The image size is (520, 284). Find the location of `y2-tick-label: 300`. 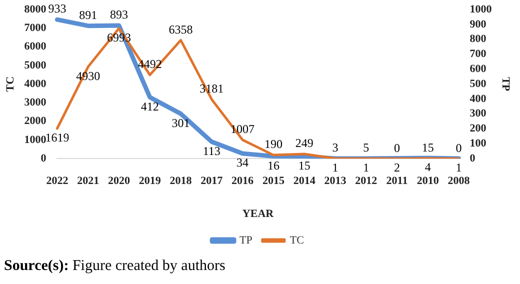

y2-tick-label: 300 is located at coordinates (478, 114).